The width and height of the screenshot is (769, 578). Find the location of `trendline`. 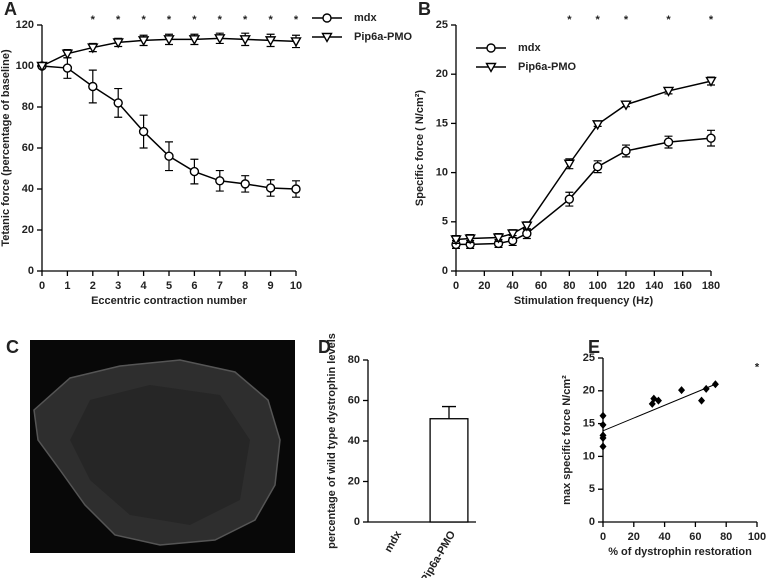

trendline is located at coordinates (659, 407).